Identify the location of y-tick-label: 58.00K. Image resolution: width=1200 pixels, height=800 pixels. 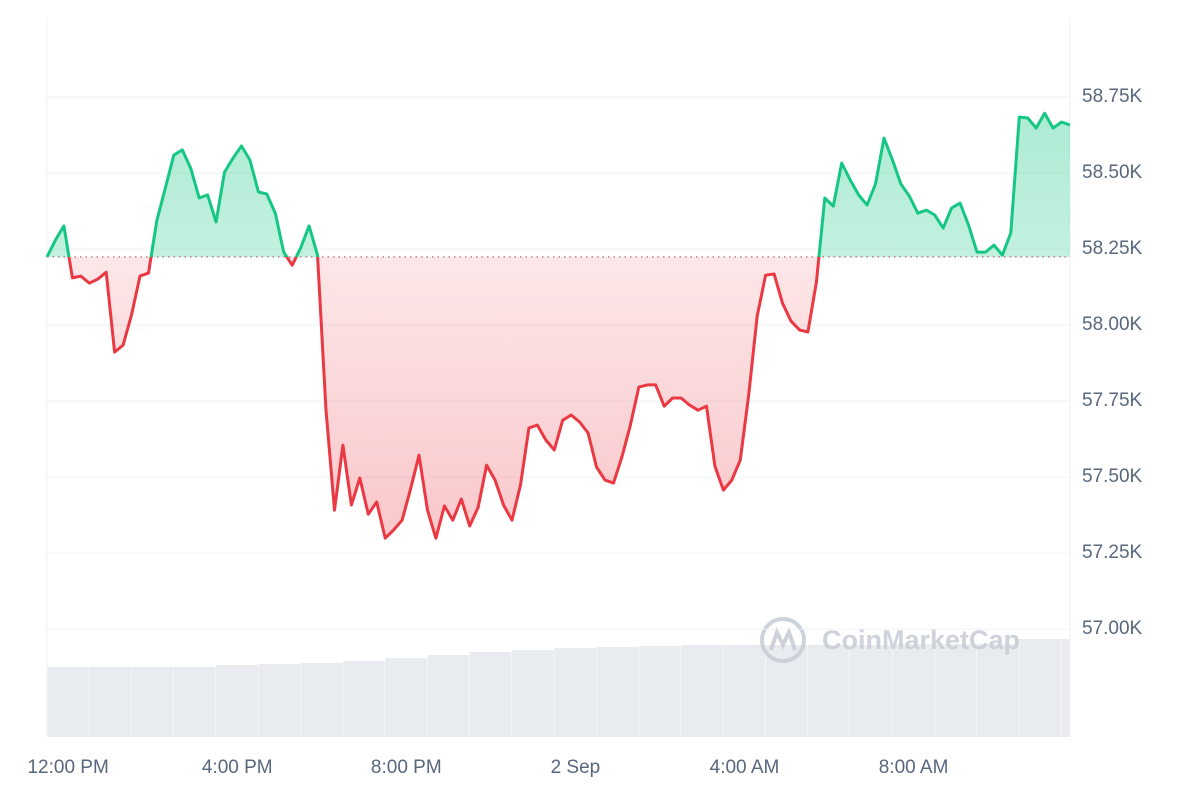
(1112, 324).